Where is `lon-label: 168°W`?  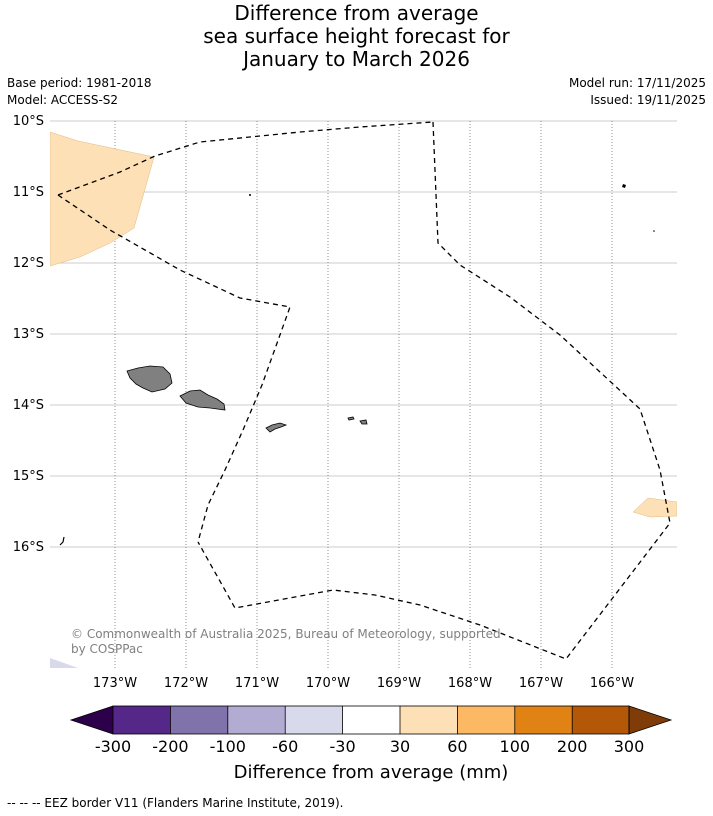 lon-label: 168°W is located at coordinates (470, 683).